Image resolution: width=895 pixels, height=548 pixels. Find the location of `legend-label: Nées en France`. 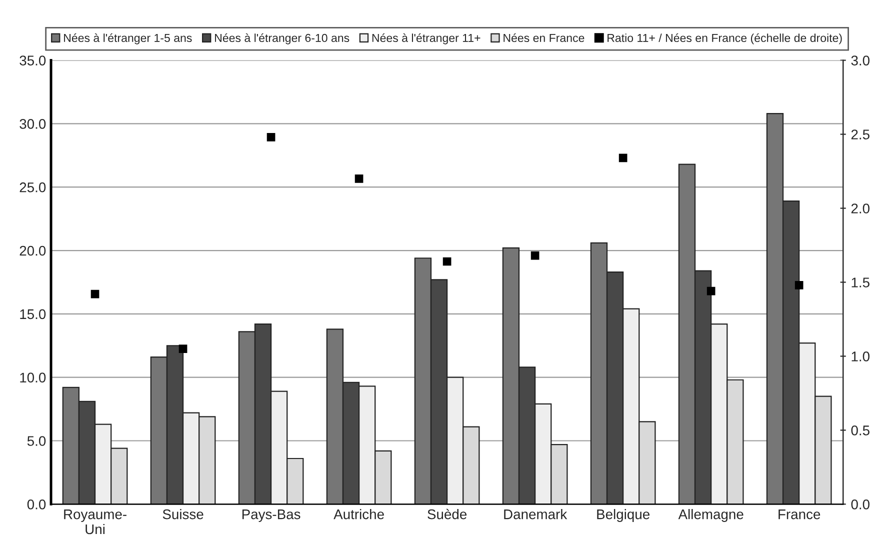

legend-label: Nées en France is located at coordinates (544, 37).